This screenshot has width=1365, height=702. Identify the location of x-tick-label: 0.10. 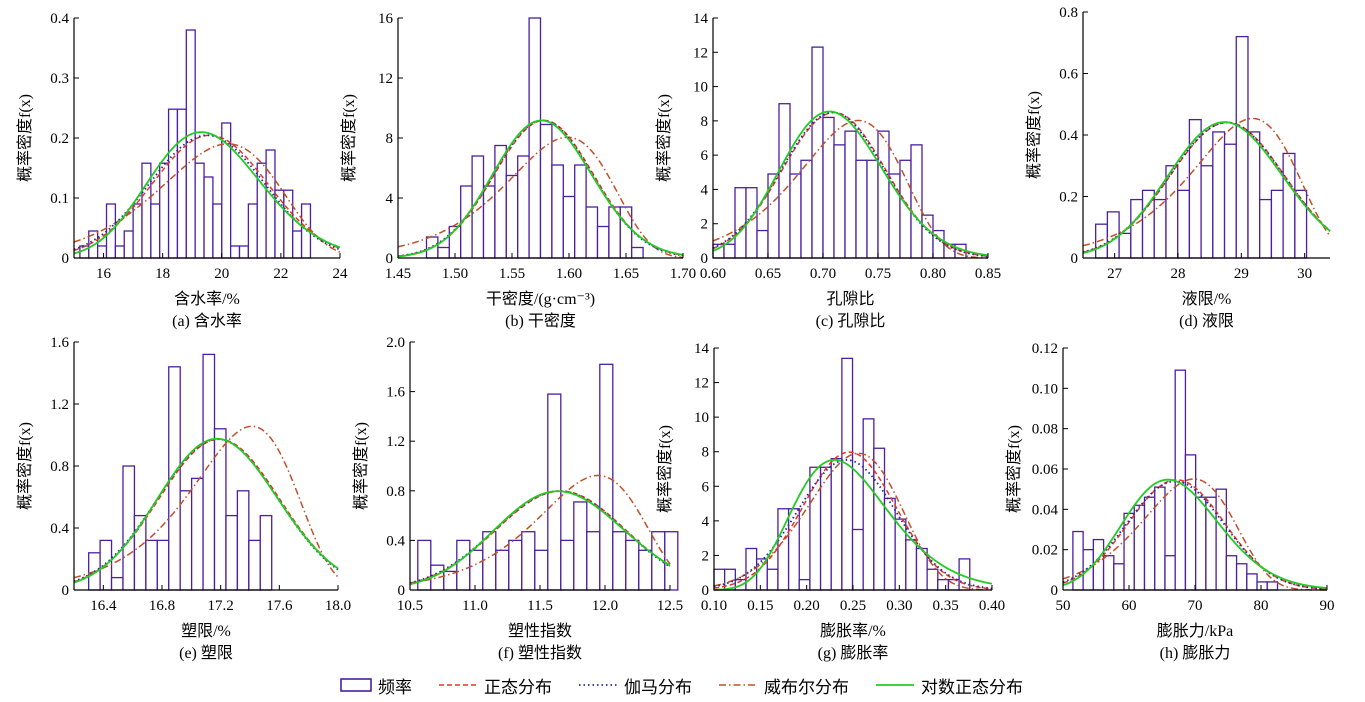
(714, 606).